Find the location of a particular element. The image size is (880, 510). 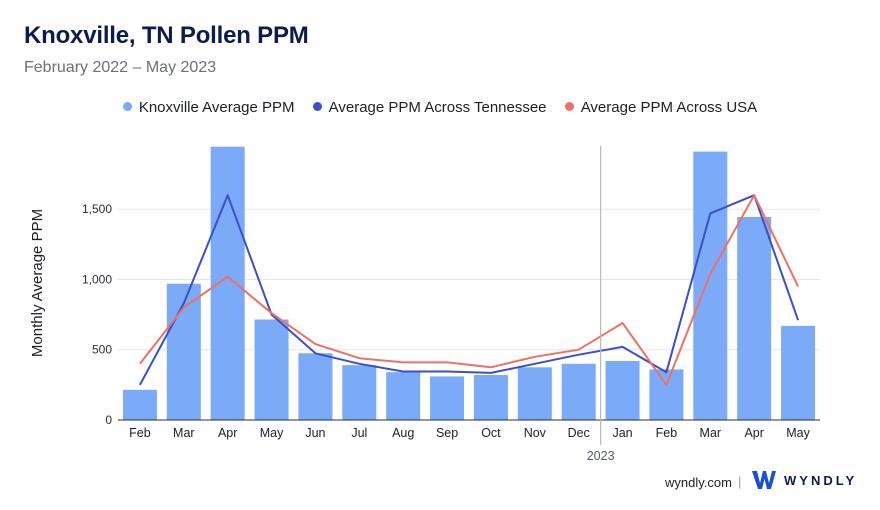

bar-jan is located at coordinates (622, 390).